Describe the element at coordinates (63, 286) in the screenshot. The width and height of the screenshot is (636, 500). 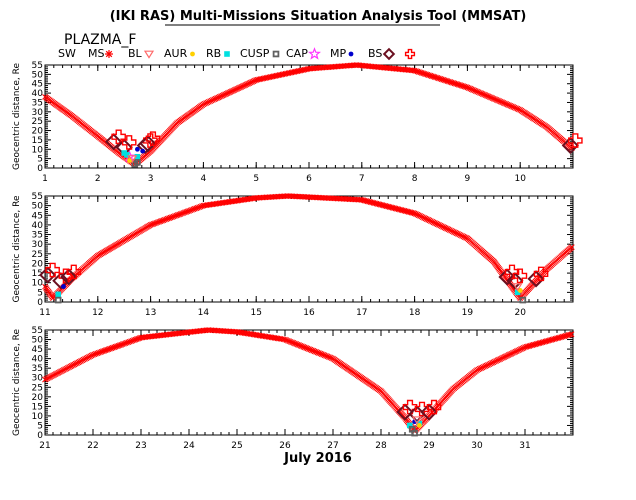
I see `marker-mp` at that location.